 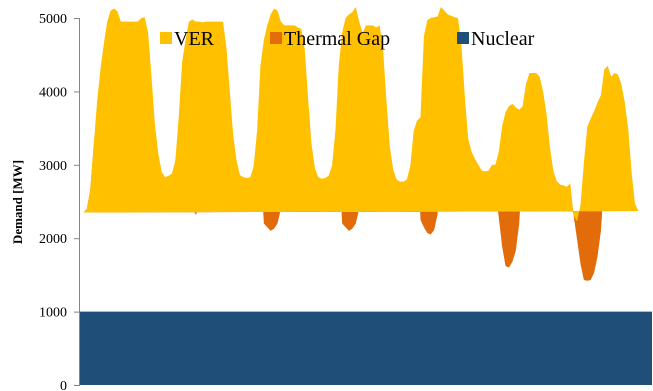 What do you see at coordinates (337, 39) in the screenshot?
I see `legend-label-thermal-gap: Thermal Gap` at bounding box center [337, 39].